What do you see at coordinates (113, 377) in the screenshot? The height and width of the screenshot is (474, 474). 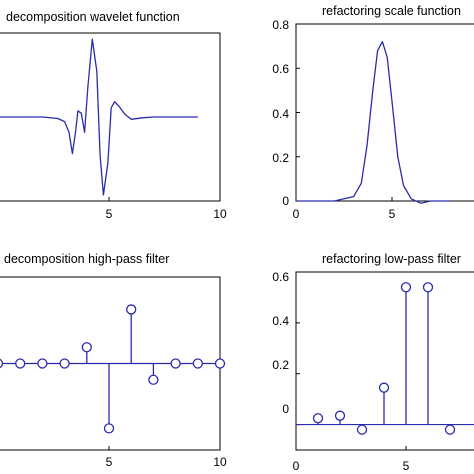 I see `marks-bl` at bounding box center [113, 377].